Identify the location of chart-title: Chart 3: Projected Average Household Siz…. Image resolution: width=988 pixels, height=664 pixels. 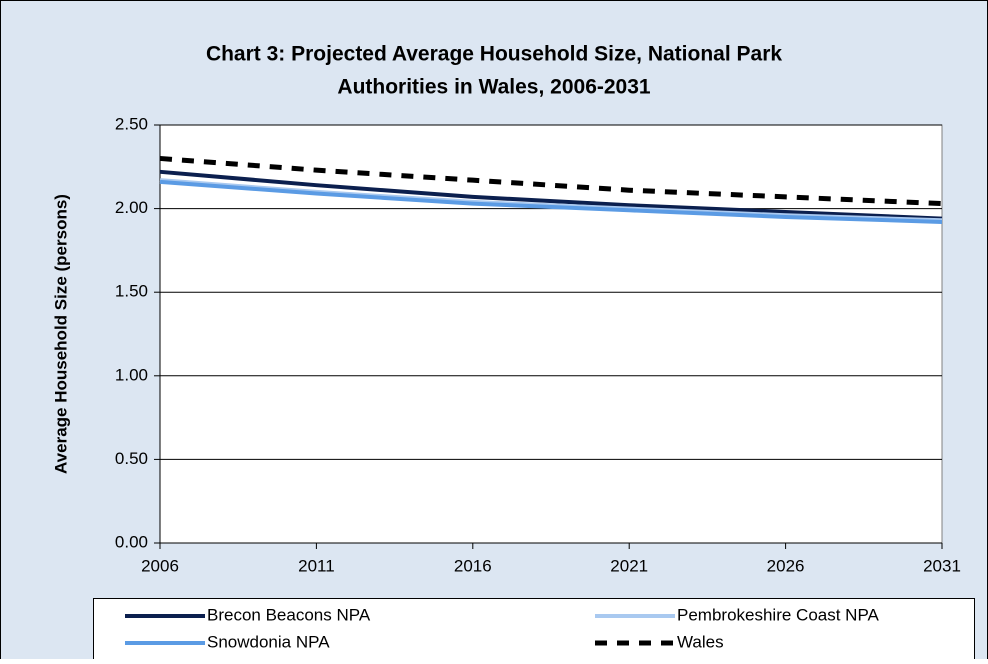
(494, 54).